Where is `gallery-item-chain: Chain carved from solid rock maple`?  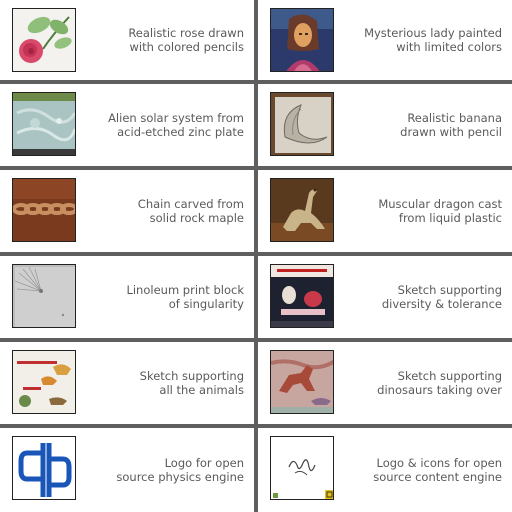
gallery-item-chain: Chain carved from solid rock maple is located at coordinates (127, 211).